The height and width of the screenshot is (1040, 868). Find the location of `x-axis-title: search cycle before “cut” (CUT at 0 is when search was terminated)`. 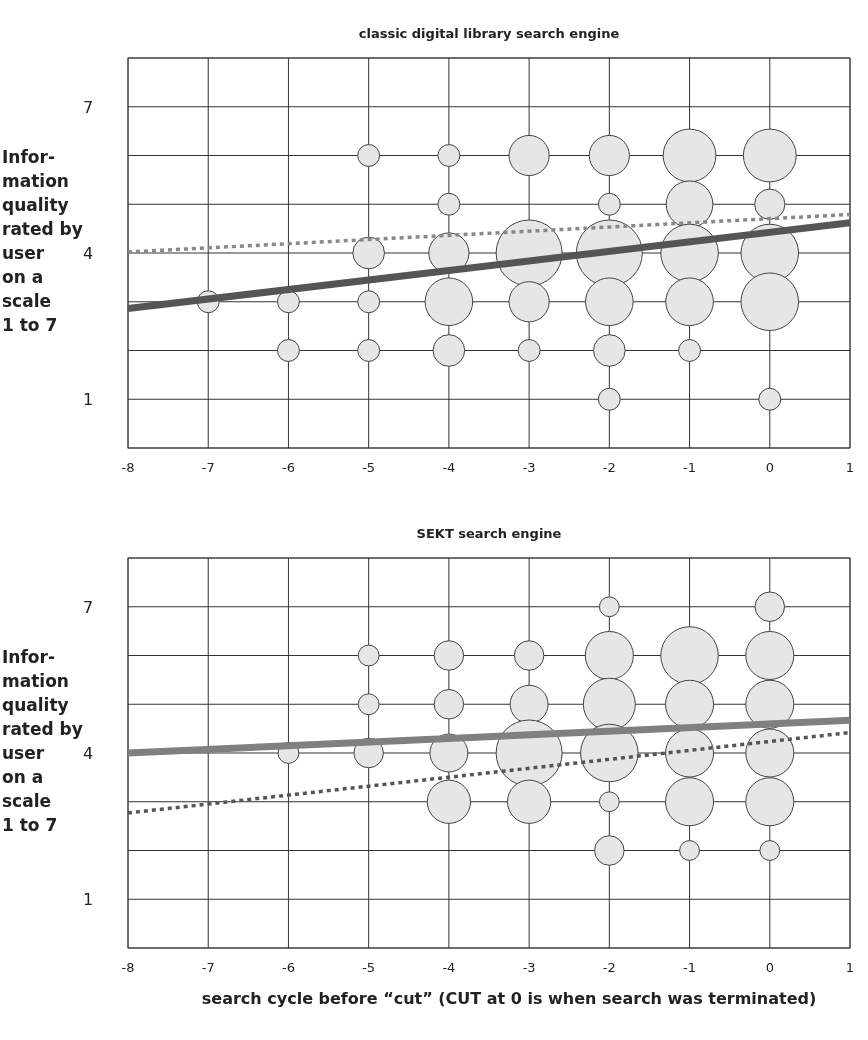

x-axis-title: search cycle before “cut” (CUT at 0 is when search was terminated) is located at coordinates (509, 998).